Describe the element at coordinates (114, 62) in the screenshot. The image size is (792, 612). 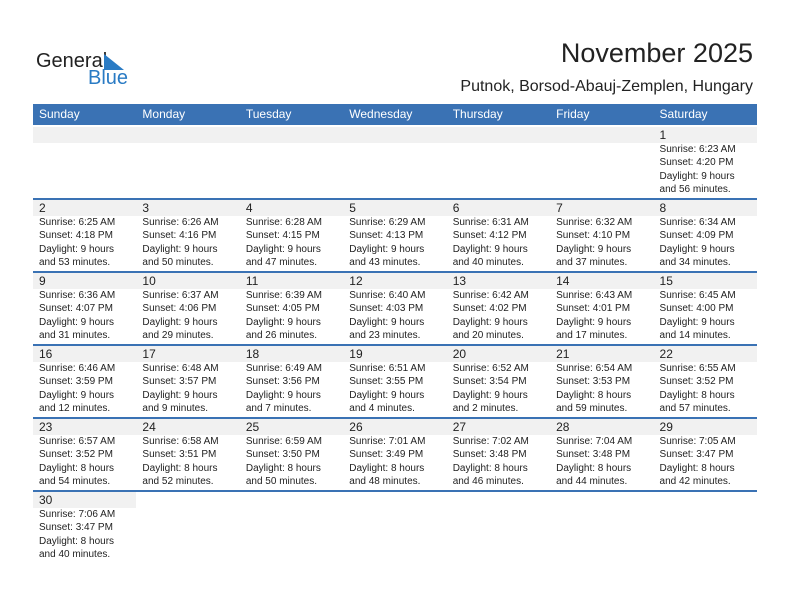
I see `logo-triangle-icon` at that location.